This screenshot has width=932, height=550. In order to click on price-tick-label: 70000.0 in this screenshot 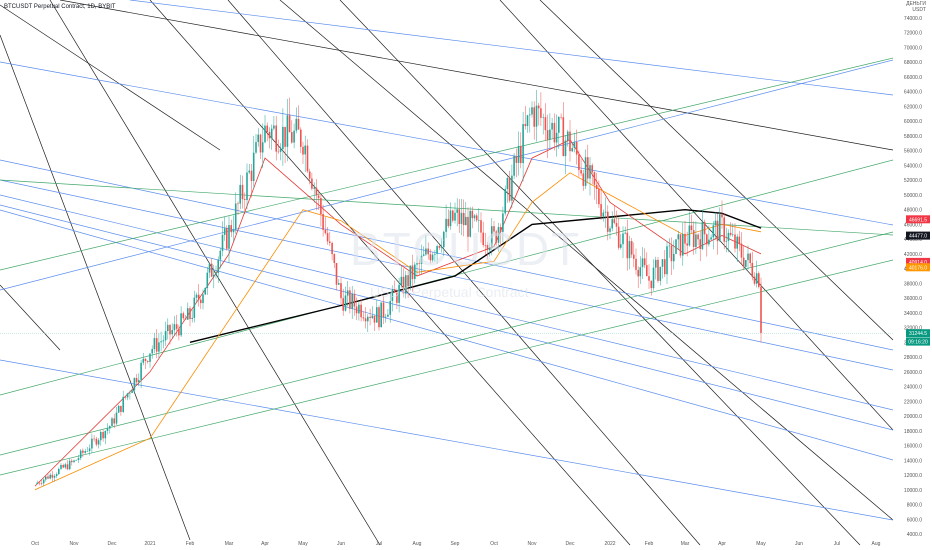, I will do `click(913, 49)`.